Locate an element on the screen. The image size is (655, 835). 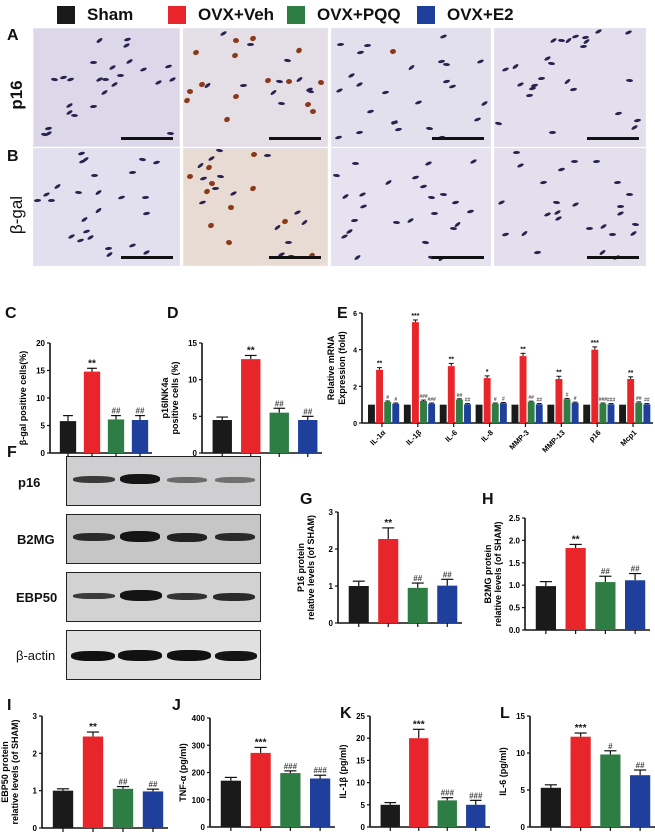
y-tick-label: 3 is located at coordinates (35, 716).